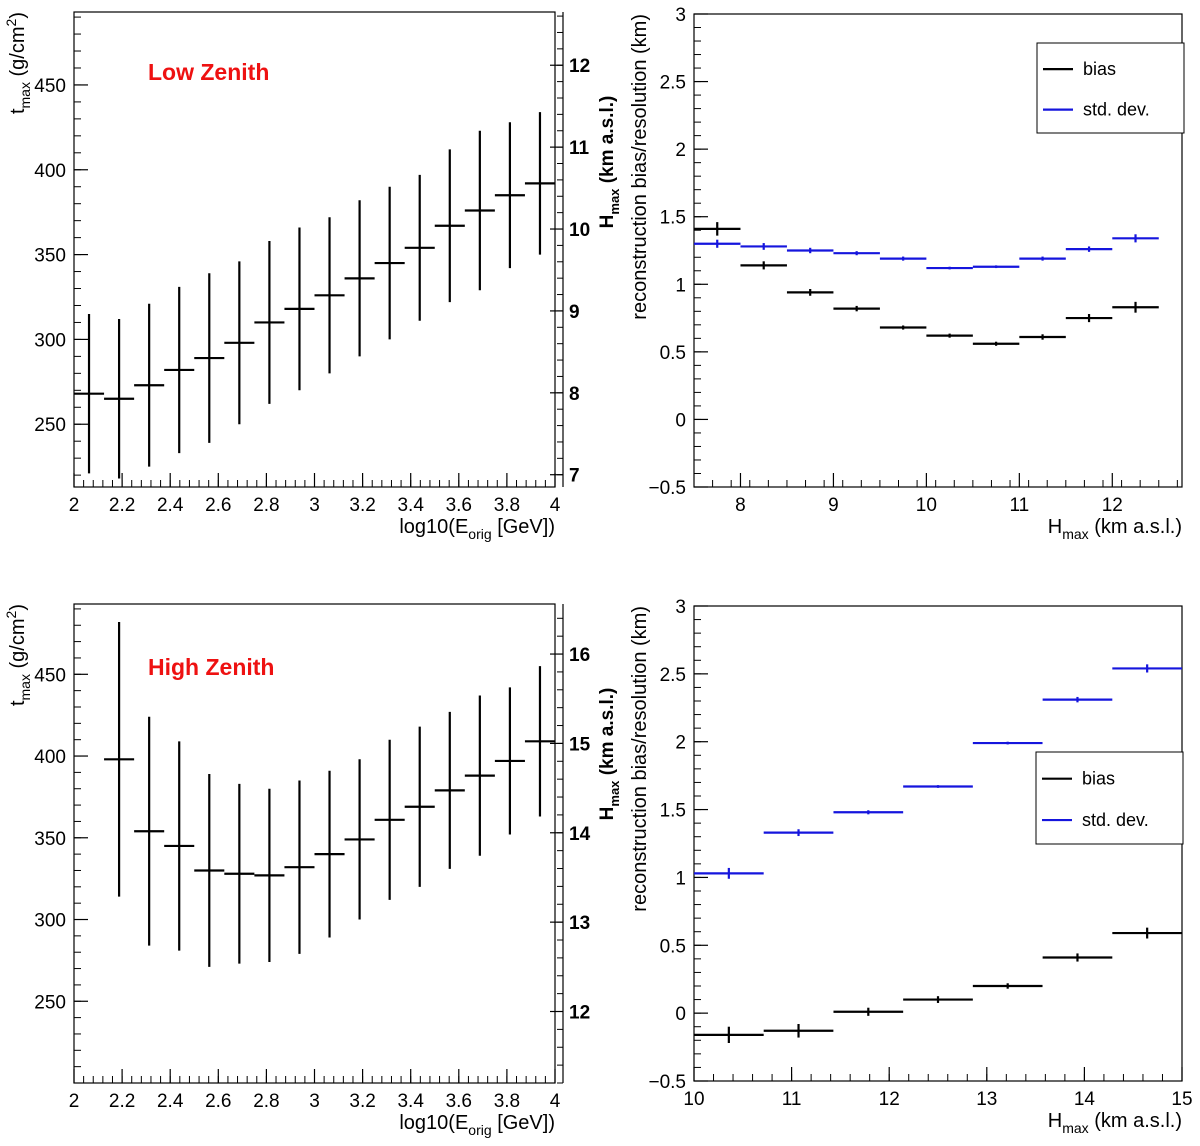  I want to click on x-tick-label: 2.4, so click(170, 505).